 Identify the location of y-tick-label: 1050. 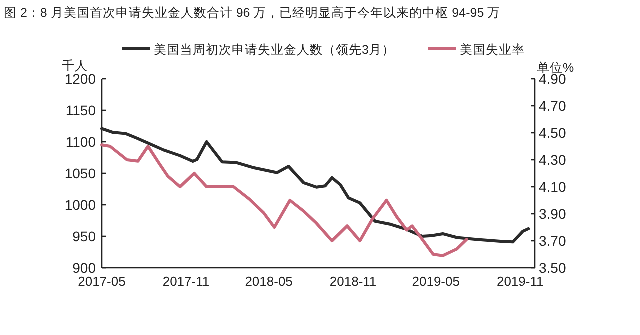
(80, 174).